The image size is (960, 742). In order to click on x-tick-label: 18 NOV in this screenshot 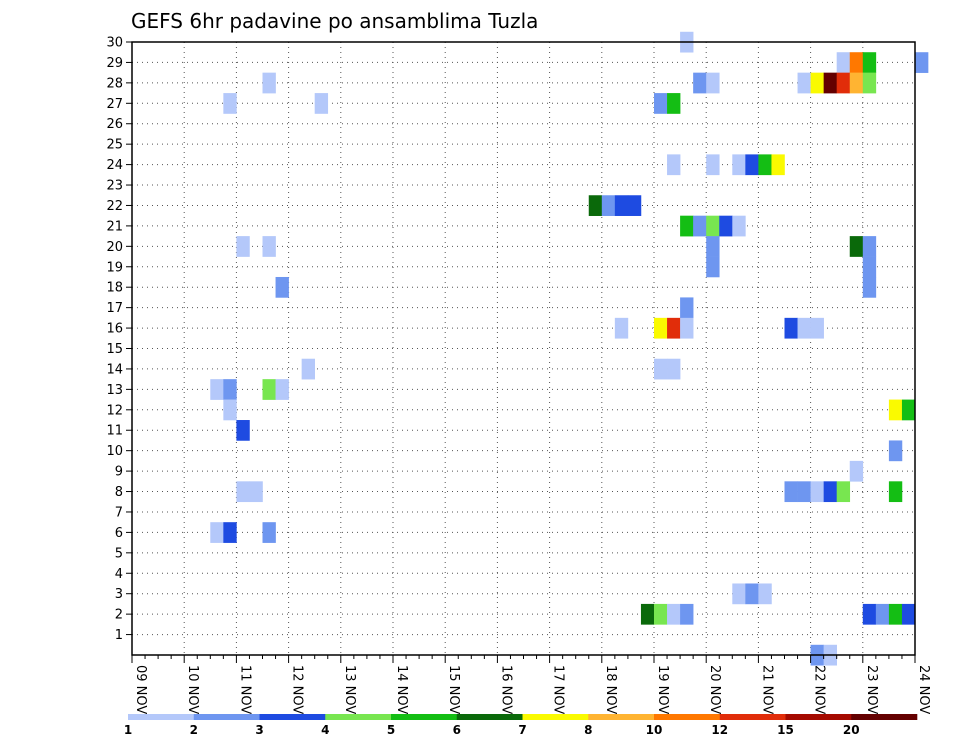, I will do `click(610, 689)`.